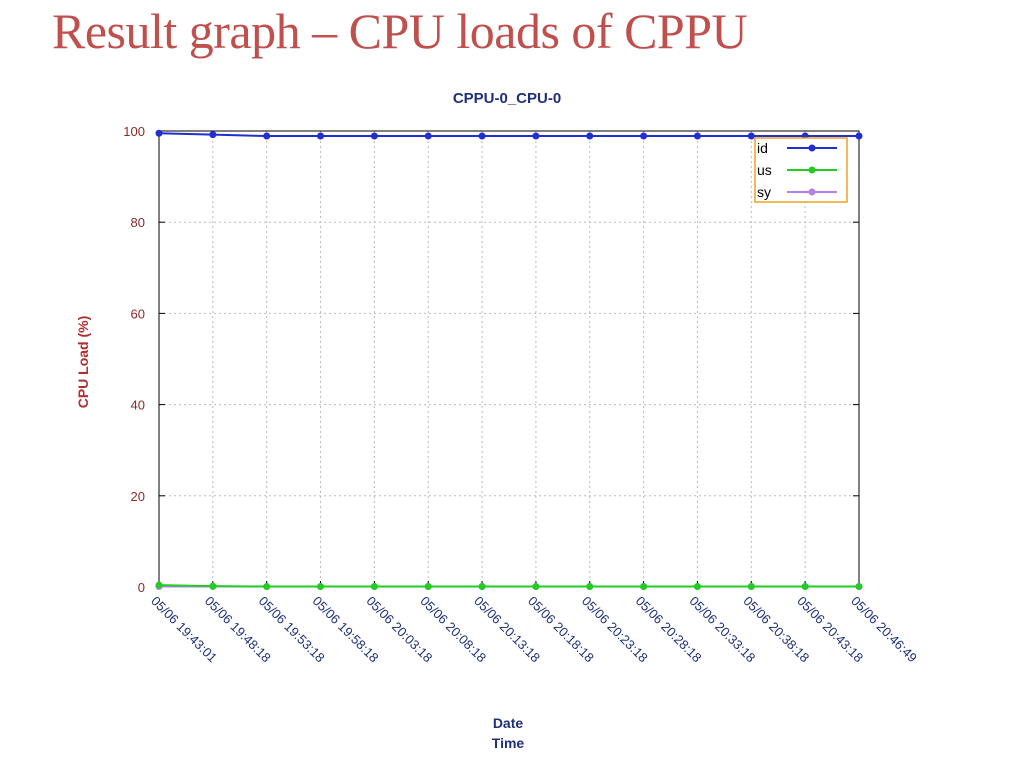 This screenshot has height=773, width=1024. I want to click on y-axis-title: CPU Load (%), so click(83, 362).